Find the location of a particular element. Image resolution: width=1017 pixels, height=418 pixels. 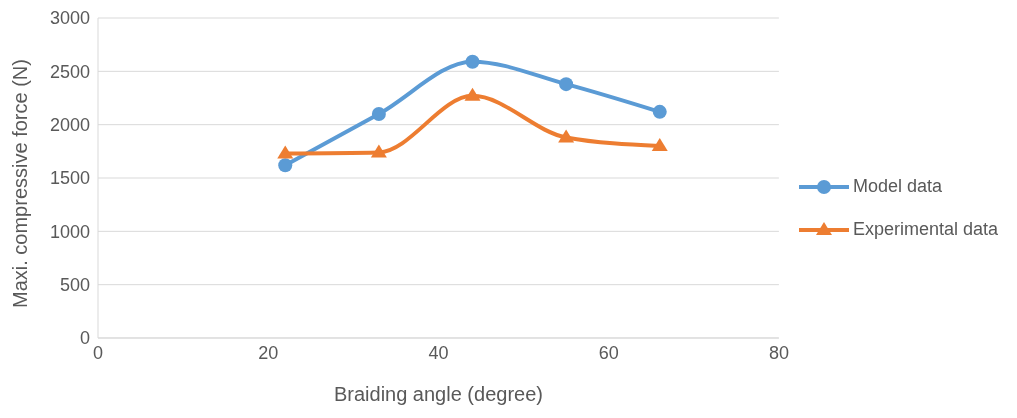

y-tick-label: 1000 is located at coordinates (69, 231).